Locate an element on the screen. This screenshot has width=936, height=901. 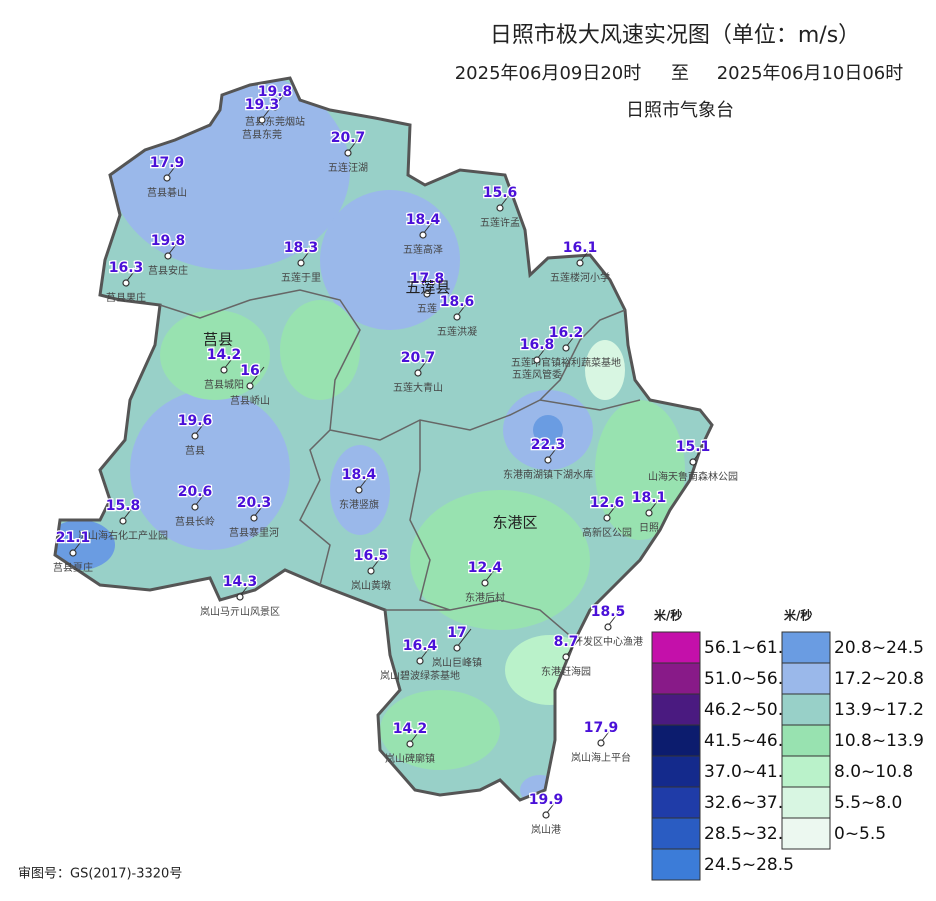
legend-label: 13.9~17.2 is located at coordinates (879, 710).